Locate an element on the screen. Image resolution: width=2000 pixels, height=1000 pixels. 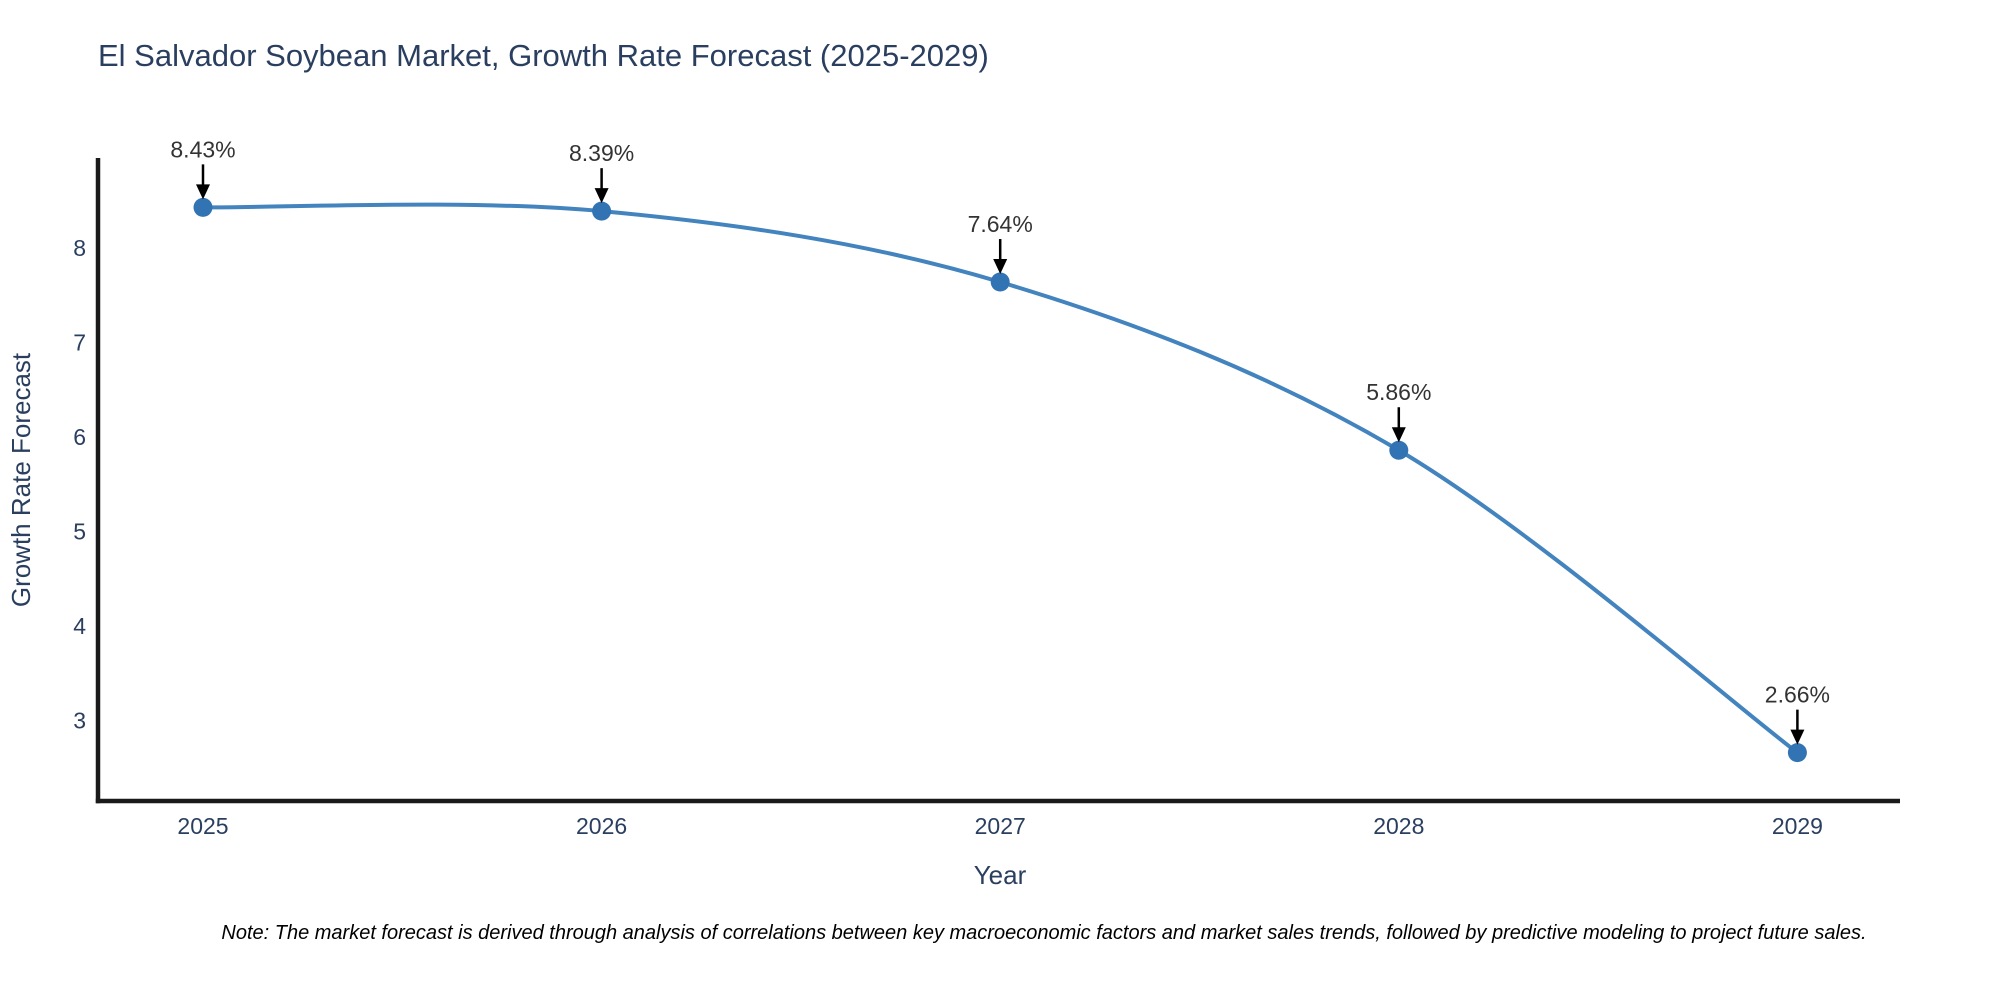
annotation: 7.64% is located at coordinates (1000, 243).